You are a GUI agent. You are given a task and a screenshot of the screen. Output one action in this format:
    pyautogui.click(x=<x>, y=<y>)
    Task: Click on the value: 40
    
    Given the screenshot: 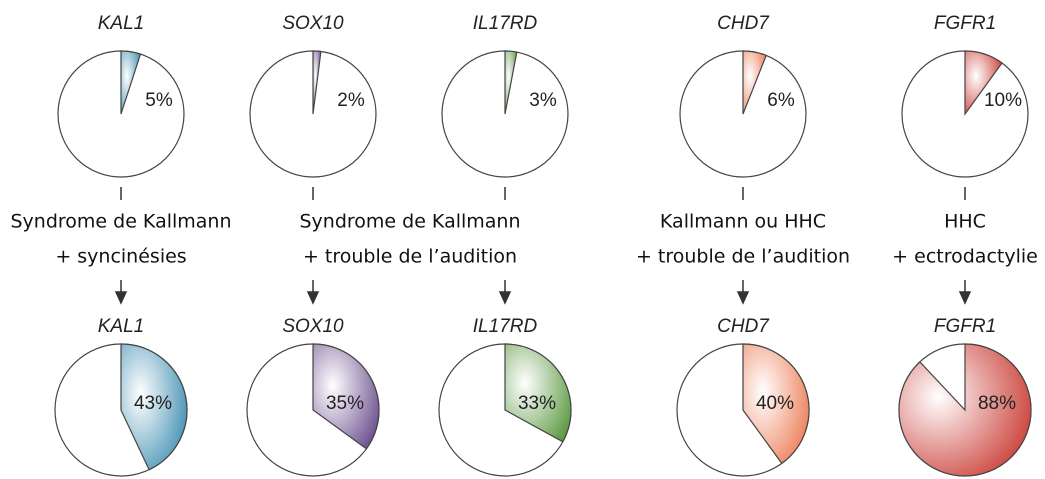 What is the action you would take?
    pyautogui.click(x=766, y=403)
    